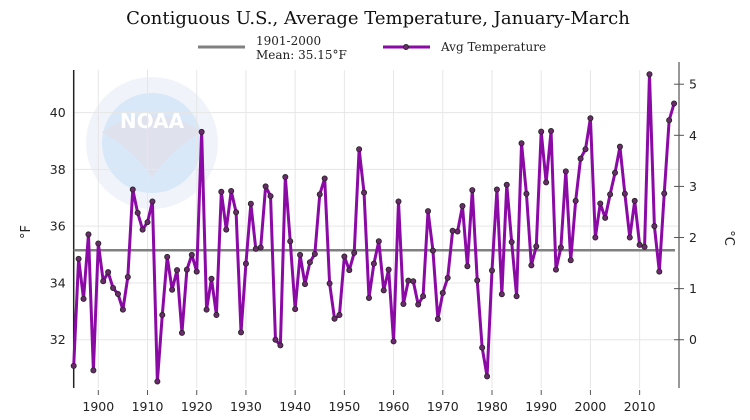 This screenshot has height=420, width=750. I want to click on x-tick-label: 1920, so click(197, 406).